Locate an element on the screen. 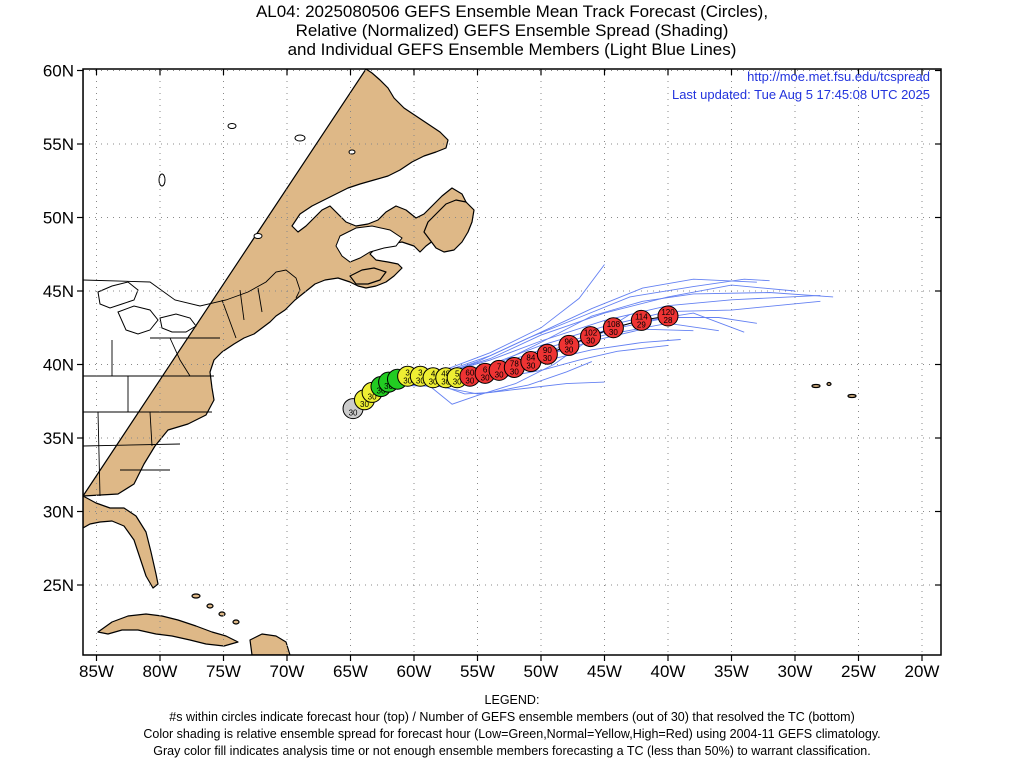  lon-tick-label: 70W is located at coordinates (287, 671).